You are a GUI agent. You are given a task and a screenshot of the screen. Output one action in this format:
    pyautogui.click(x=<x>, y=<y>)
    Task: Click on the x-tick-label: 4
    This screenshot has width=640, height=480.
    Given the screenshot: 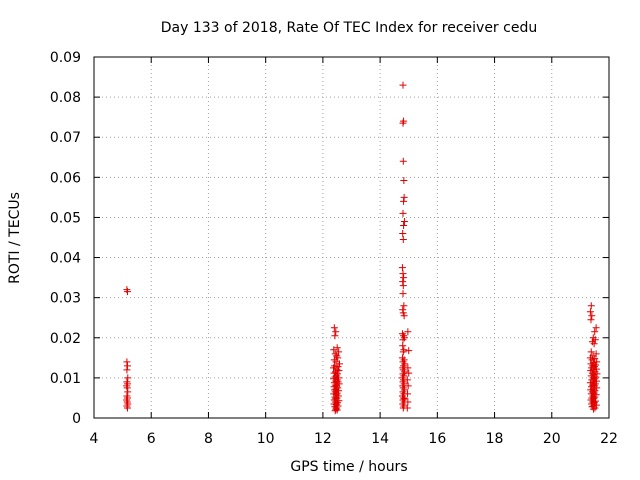 What is the action you would take?
    pyautogui.click(x=94, y=439)
    